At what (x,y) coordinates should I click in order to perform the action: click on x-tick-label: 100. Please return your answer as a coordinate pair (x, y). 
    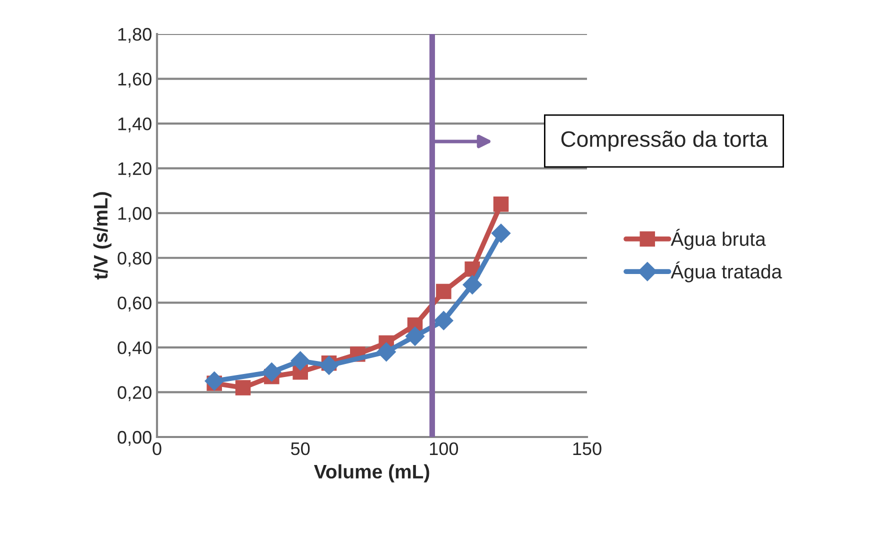
    Looking at the image, I should click on (444, 449).